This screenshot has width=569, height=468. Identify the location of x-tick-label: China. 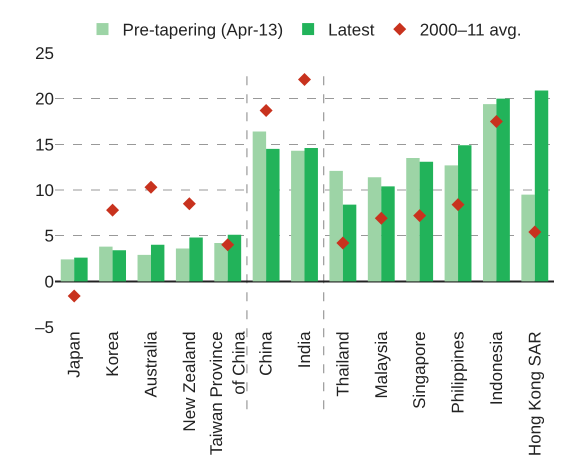
(266, 353).